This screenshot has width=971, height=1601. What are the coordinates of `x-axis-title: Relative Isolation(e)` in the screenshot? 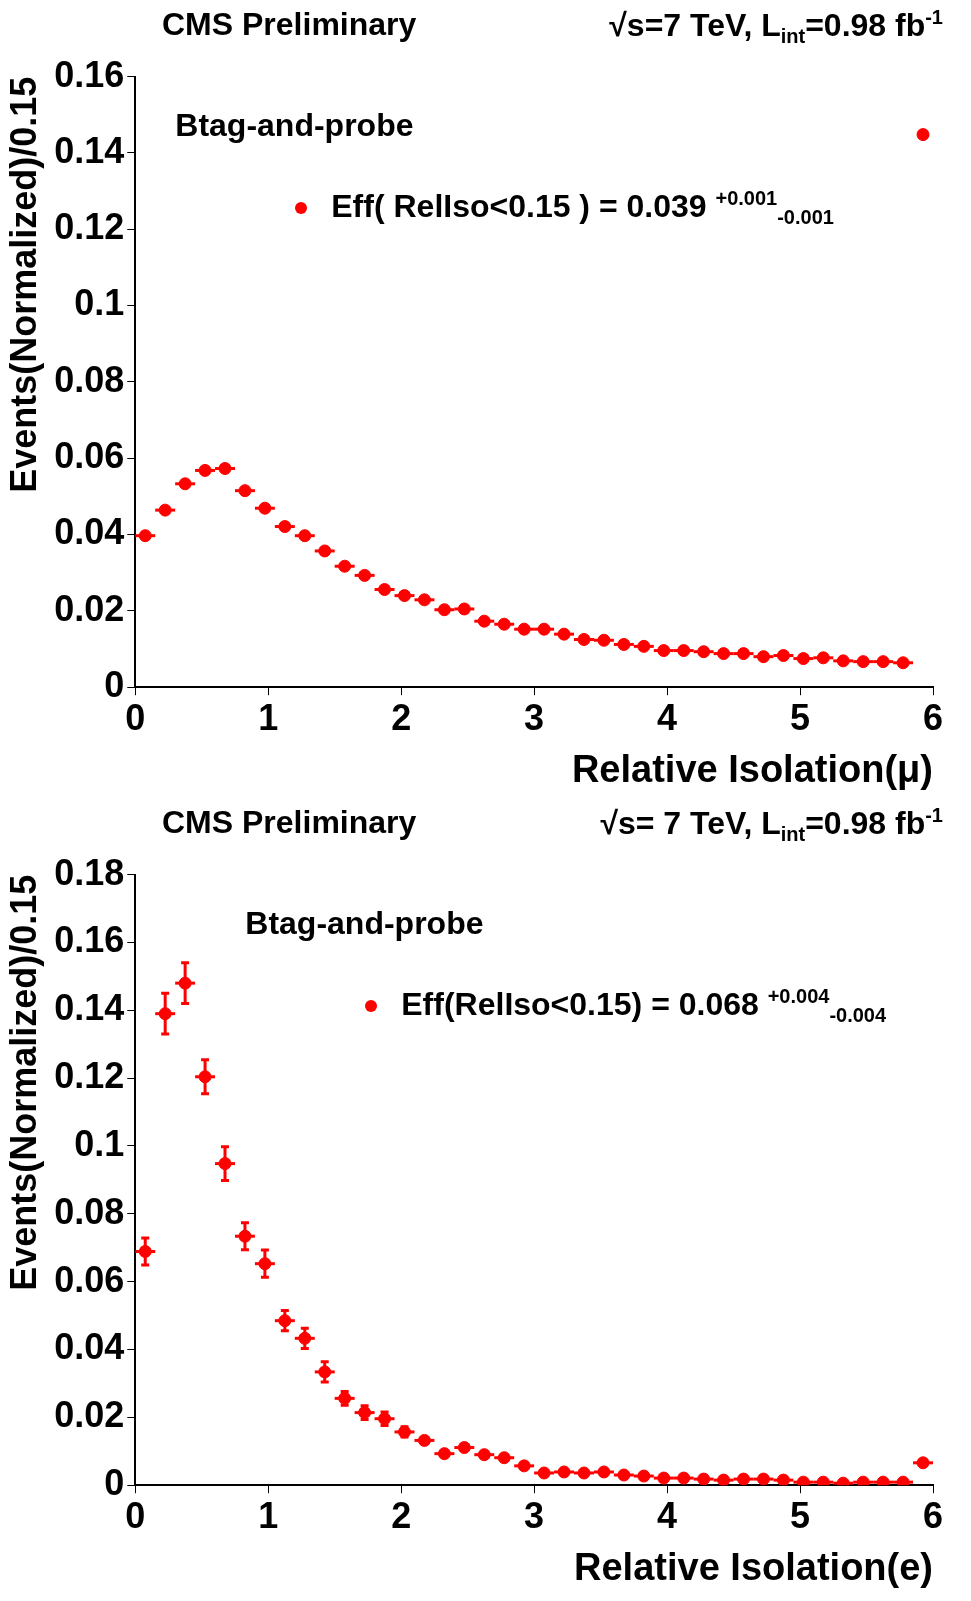 It's located at (753, 1566).